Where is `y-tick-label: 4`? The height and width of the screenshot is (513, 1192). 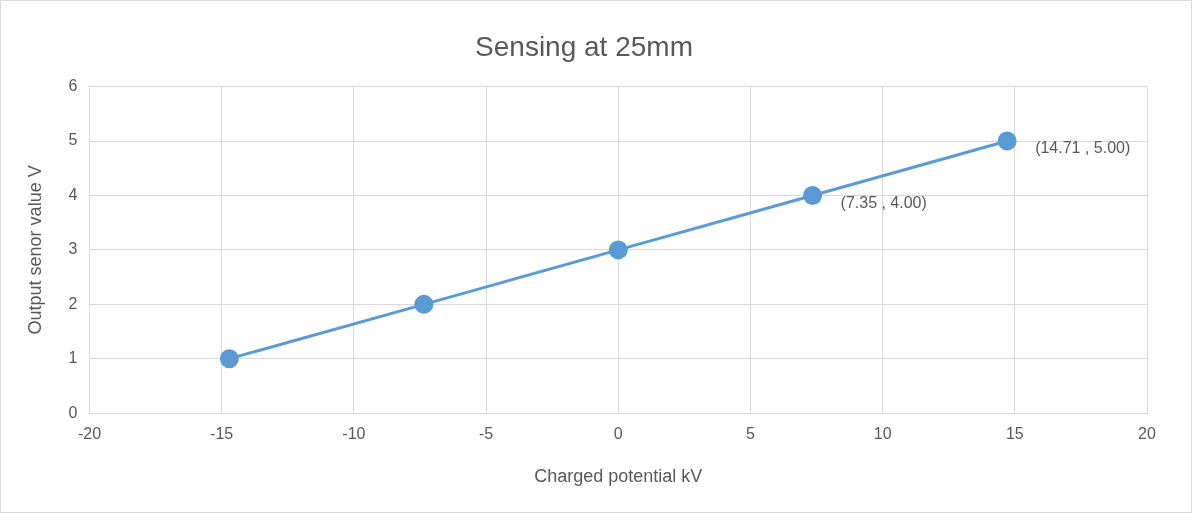
y-tick-label: 4 is located at coordinates (73, 194).